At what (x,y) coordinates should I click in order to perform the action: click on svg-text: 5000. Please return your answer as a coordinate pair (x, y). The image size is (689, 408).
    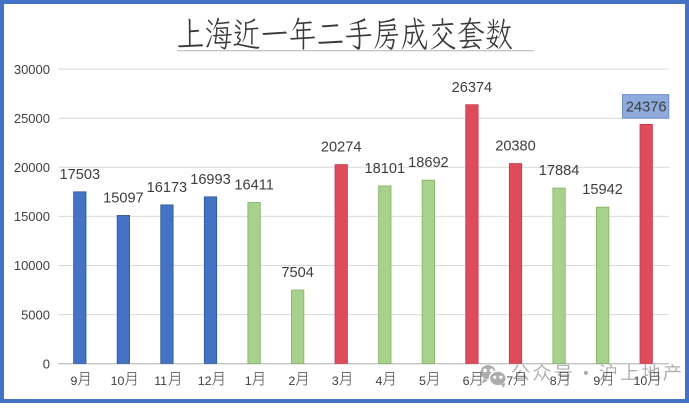
    Looking at the image, I should click on (35, 314).